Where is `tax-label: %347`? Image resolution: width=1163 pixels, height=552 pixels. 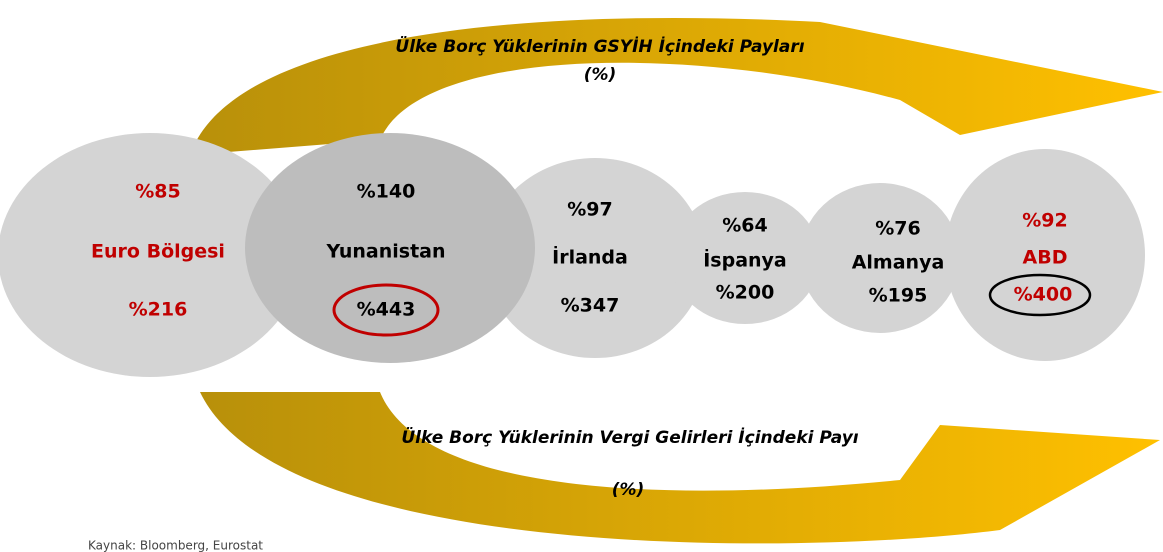
tax-label: %347 is located at coordinates (590, 306).